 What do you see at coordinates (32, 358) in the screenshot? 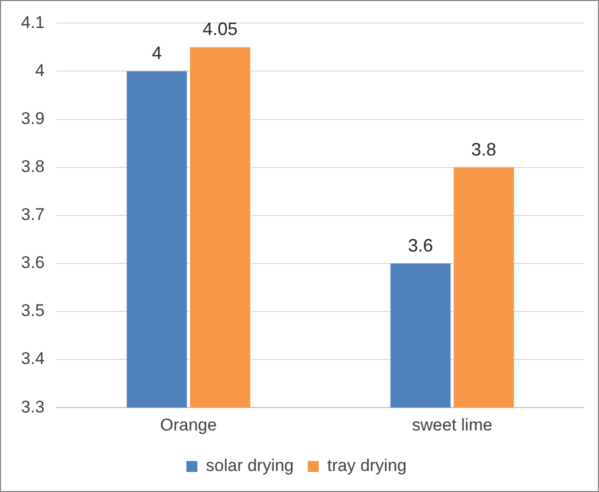
I see `y-tick-label: 3.4` at bounding box center [32, 358].